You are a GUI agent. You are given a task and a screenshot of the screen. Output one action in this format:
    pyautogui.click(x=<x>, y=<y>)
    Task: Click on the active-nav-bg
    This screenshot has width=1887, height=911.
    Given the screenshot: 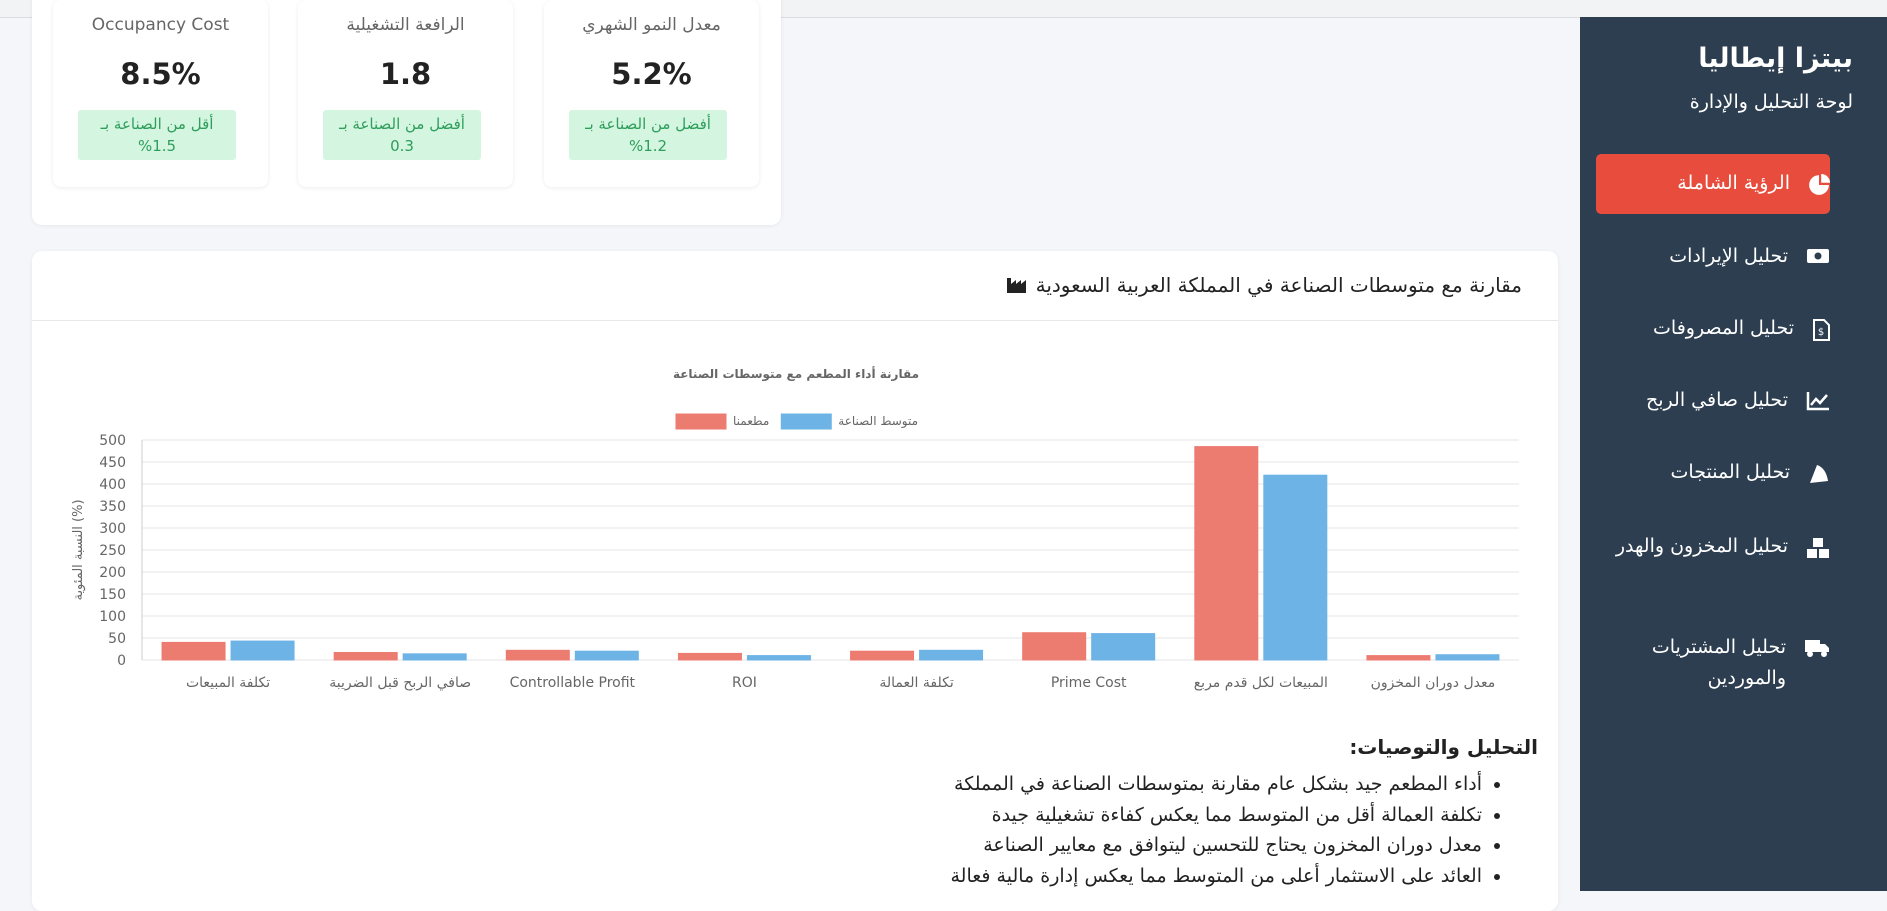 What is the action you would take?
    pyautogui.click(x=1713, y=184)
    